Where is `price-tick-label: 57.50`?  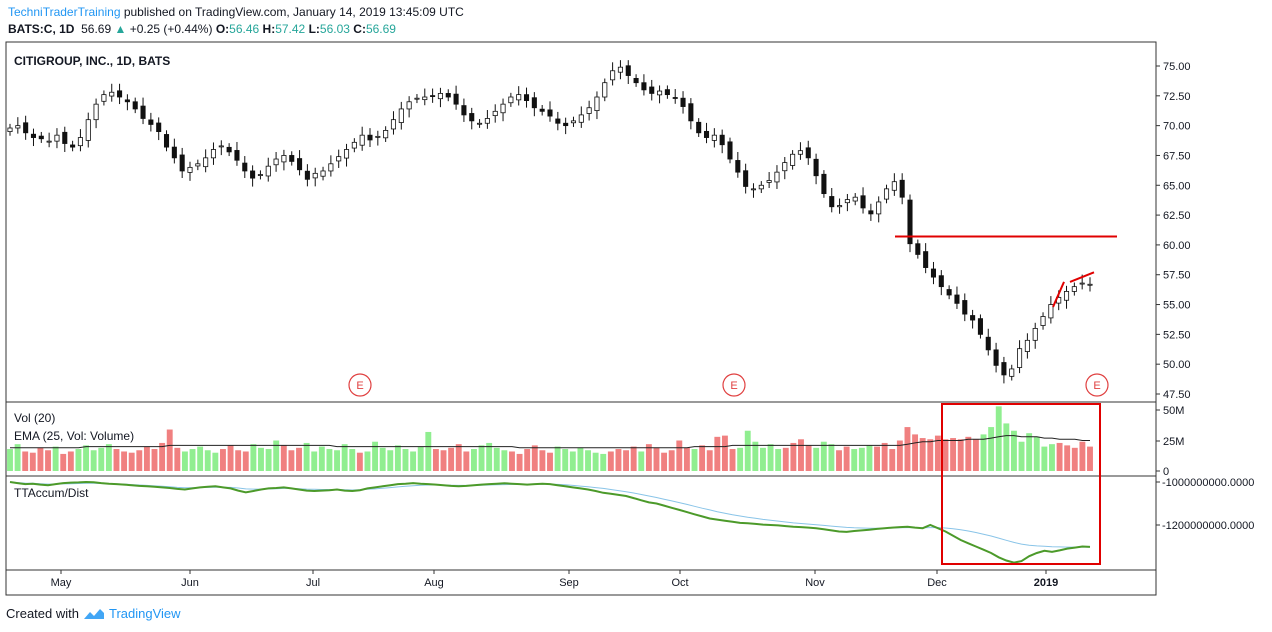 price-tick-label: 57.50 is located at coordinates (1177, 276).